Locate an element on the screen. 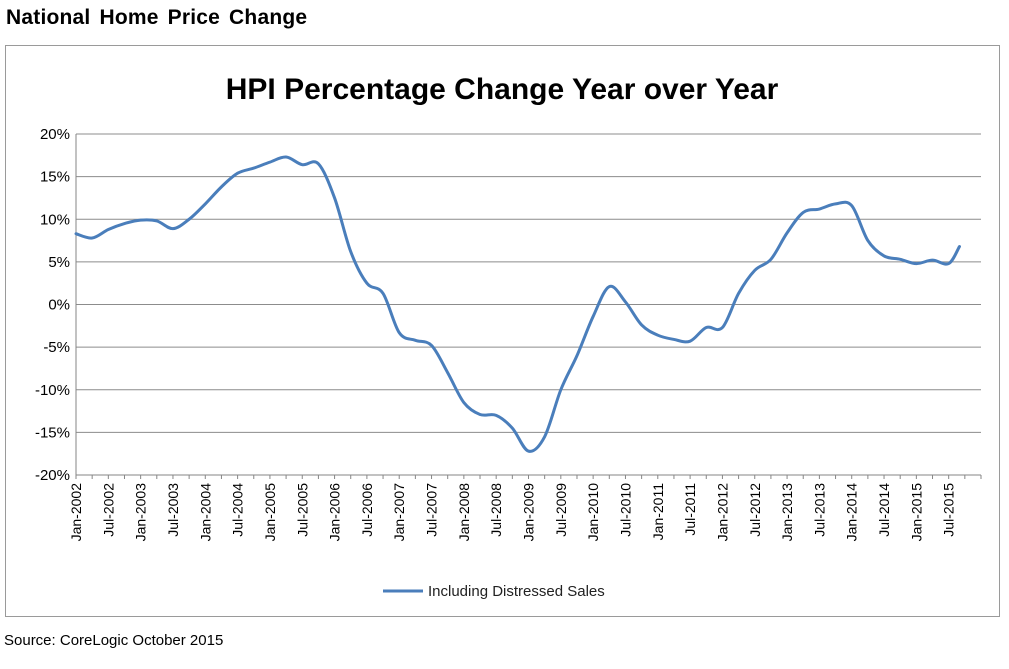  y-tick-label: -10% is located at coordinates (52, 390).